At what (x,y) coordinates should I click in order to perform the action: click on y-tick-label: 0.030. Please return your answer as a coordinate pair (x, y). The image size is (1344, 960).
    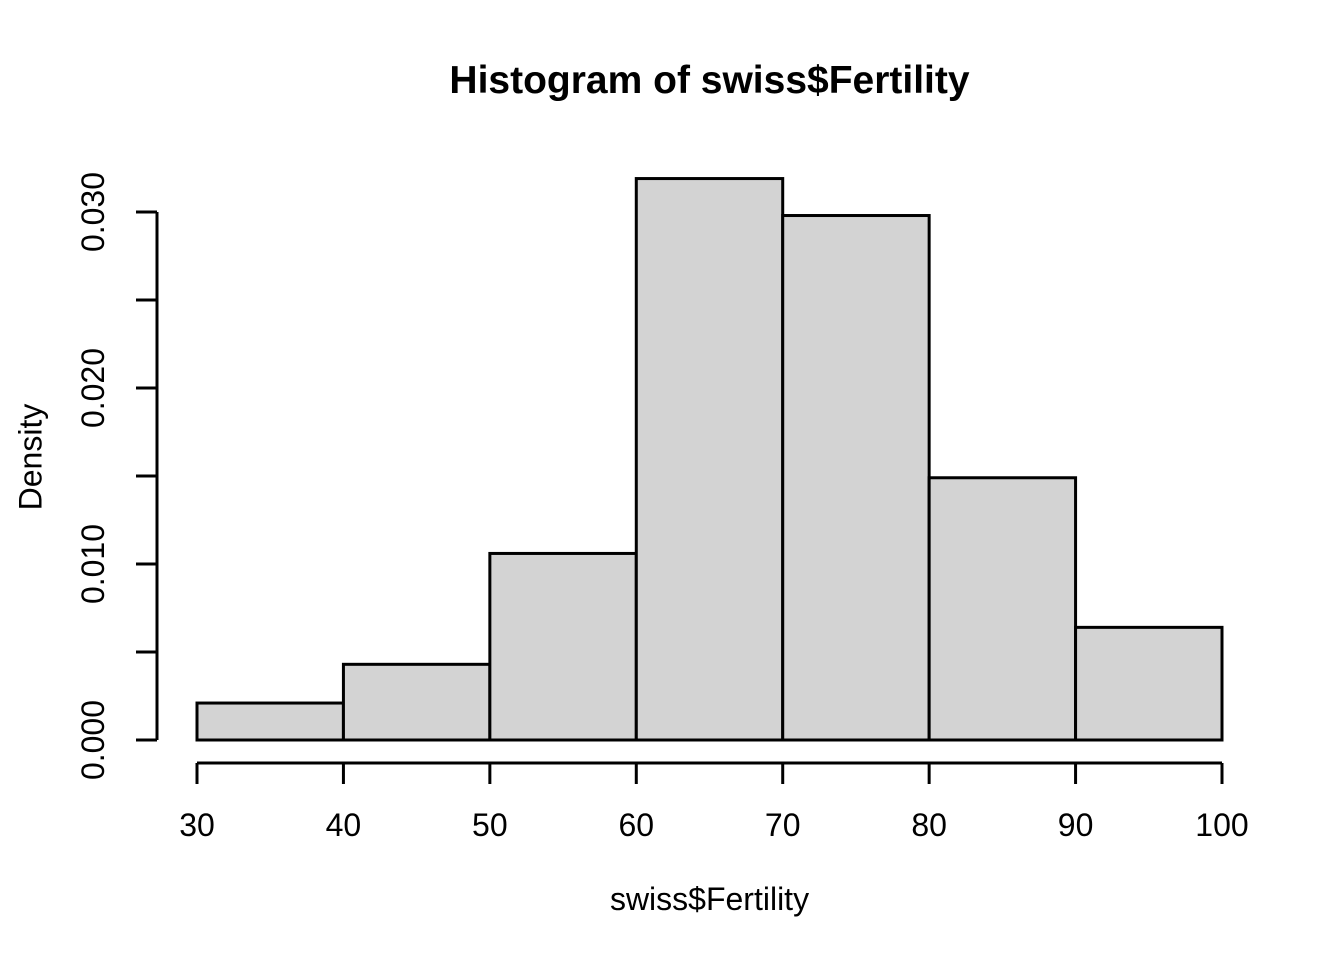
    Looking at the image, I should click on (93, 212).